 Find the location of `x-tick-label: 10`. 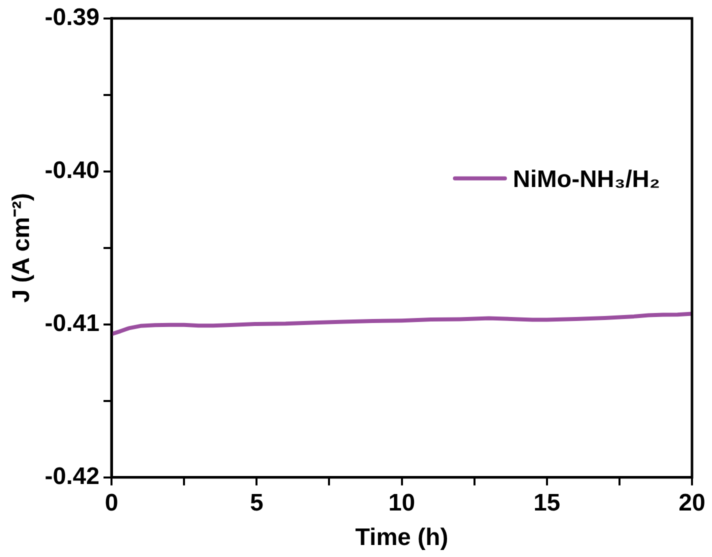

x-tick-label: 10 is located at coordinates (402, 502).